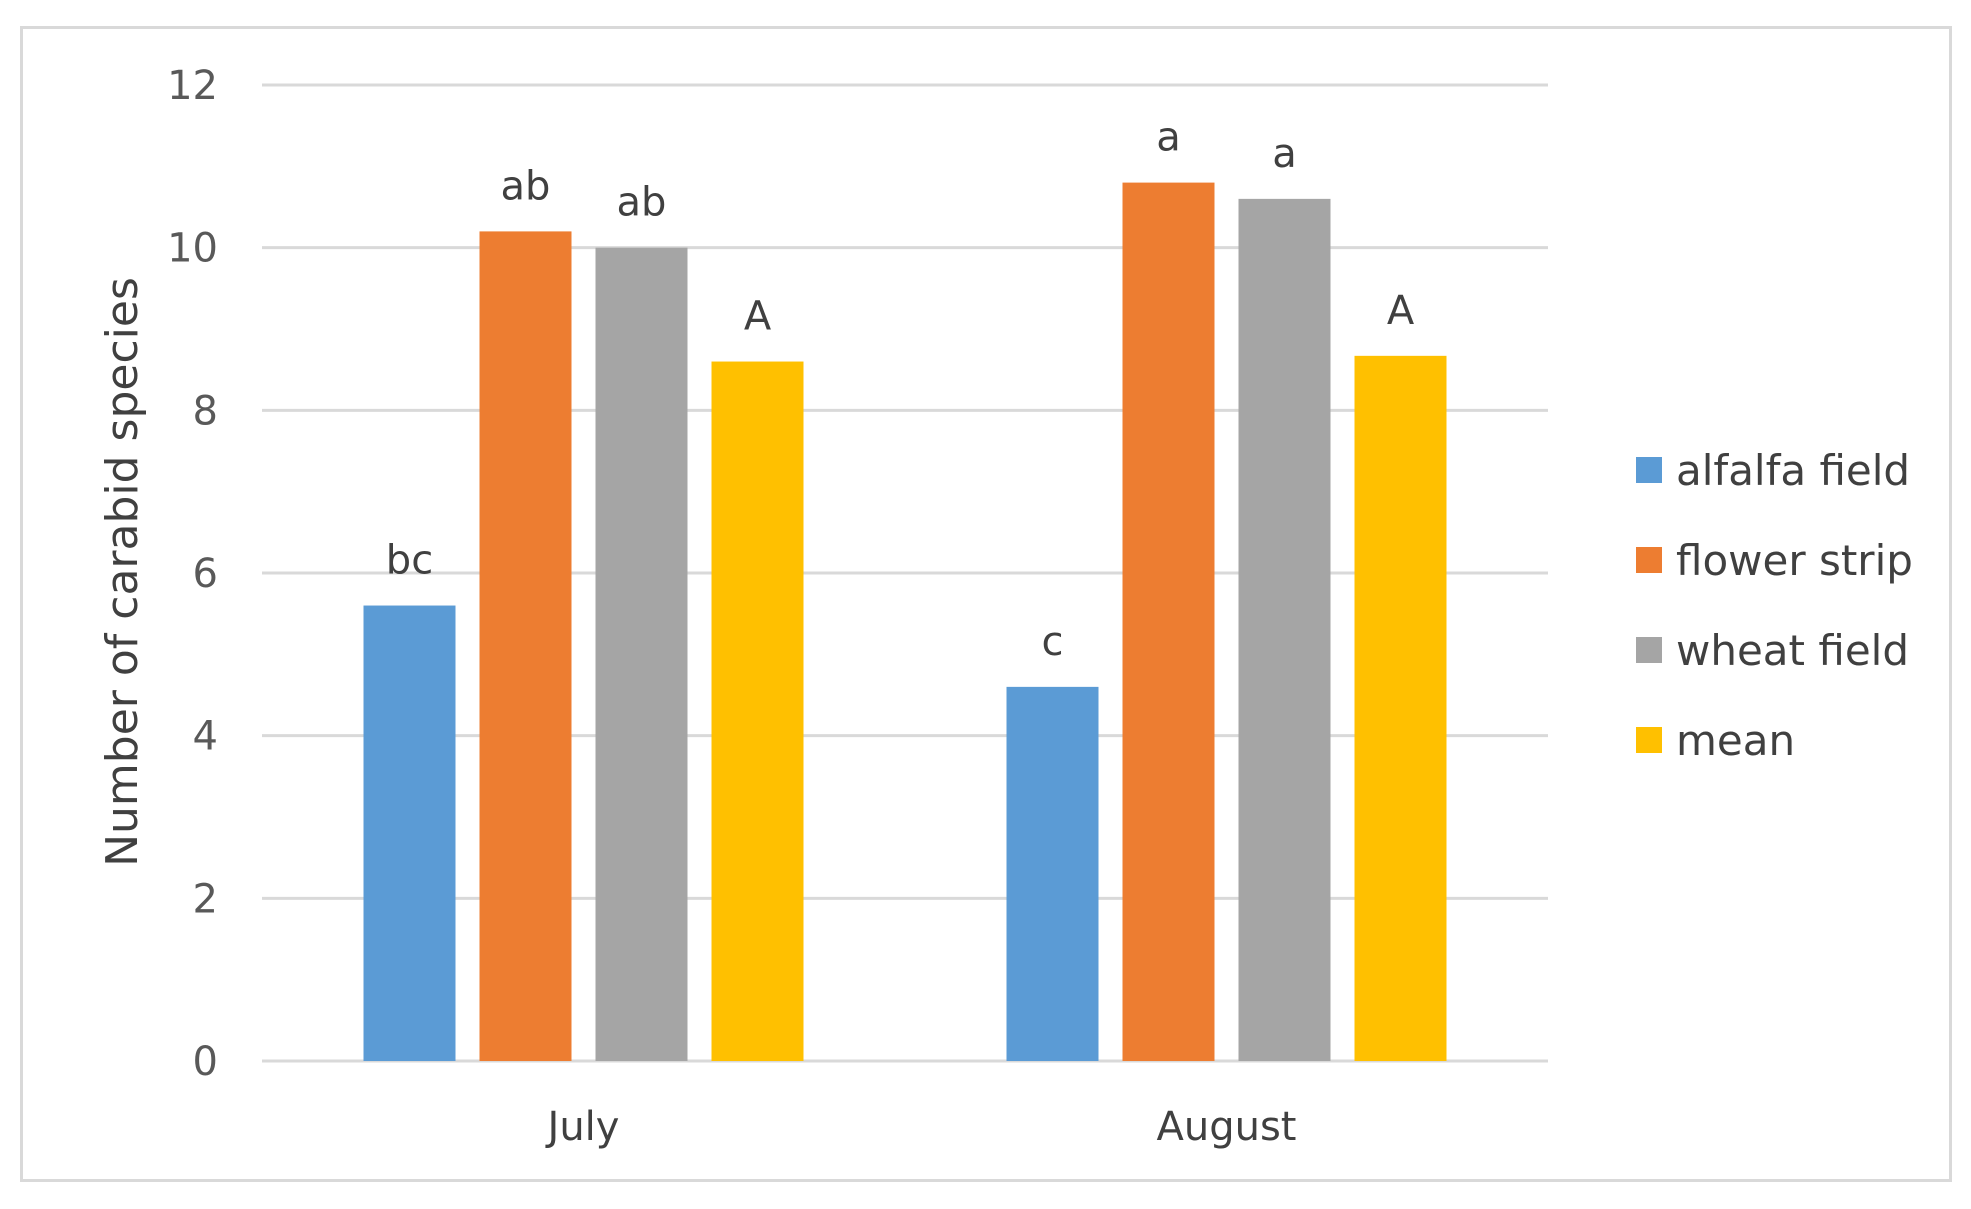  What do you see at coordinates (192, 574) in the screenshot?
I see `y-axis-ticks: 0 2 4 6 8 10 12` at bounding box center [192, 574].